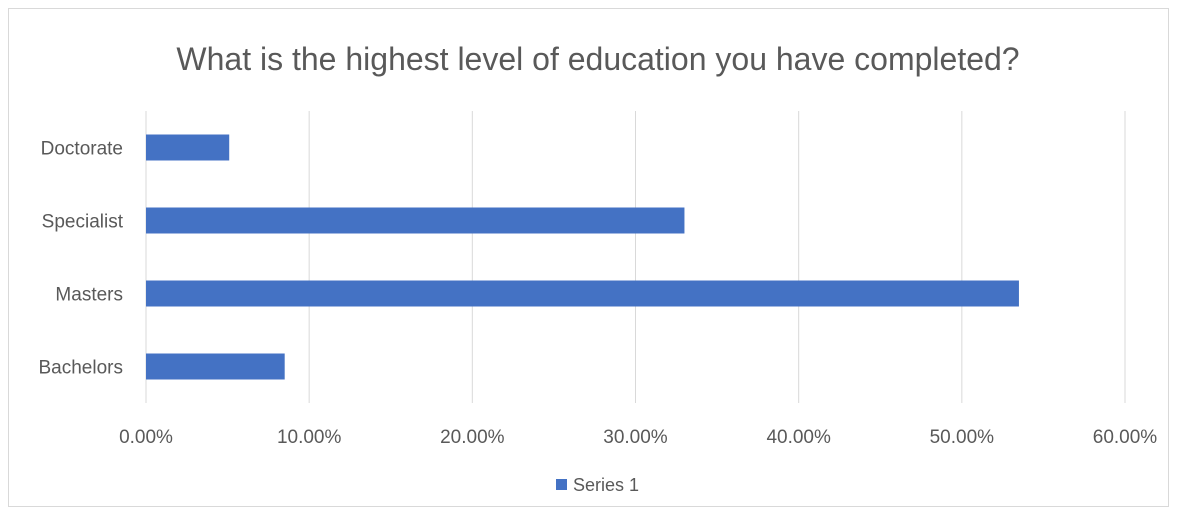 This screenshot has width=1179, height=517. What do you see at coordinates (1125, 437) in the screenshot?
I see `x-tick-label: 60.00%` at bounding box center [1125, 437].